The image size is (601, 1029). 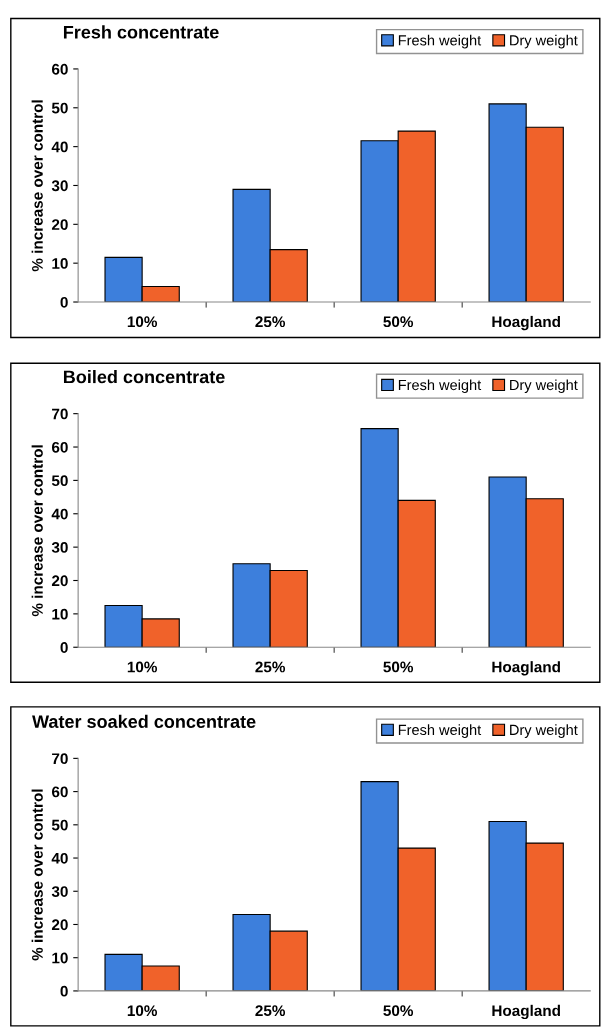 What do you see at coordinates (144, 721) in the screenshot?
I see `chart-title: Water soaked concentrate` at bounding box center [144, 721].